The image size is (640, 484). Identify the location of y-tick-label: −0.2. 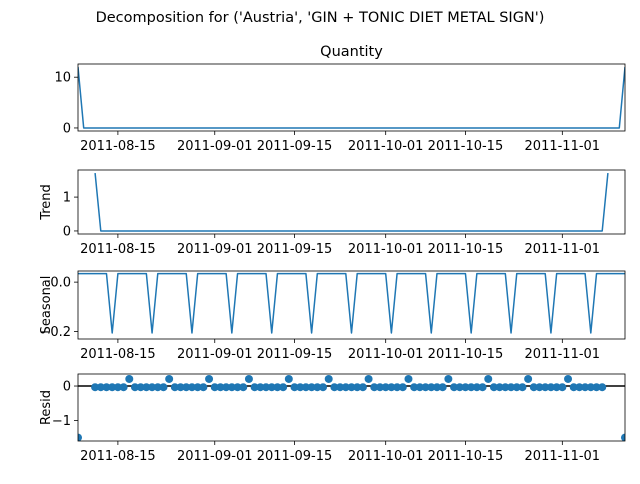
(55, 332).